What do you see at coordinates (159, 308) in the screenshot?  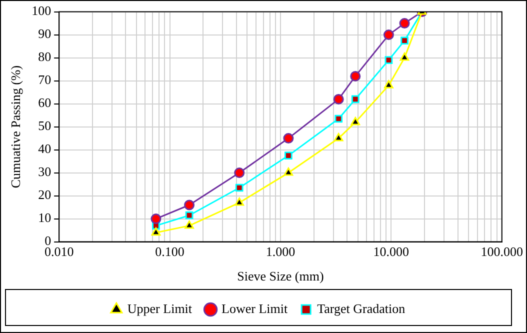 I see `legend-label: Upper Limit` at bounding box center [159, 308].